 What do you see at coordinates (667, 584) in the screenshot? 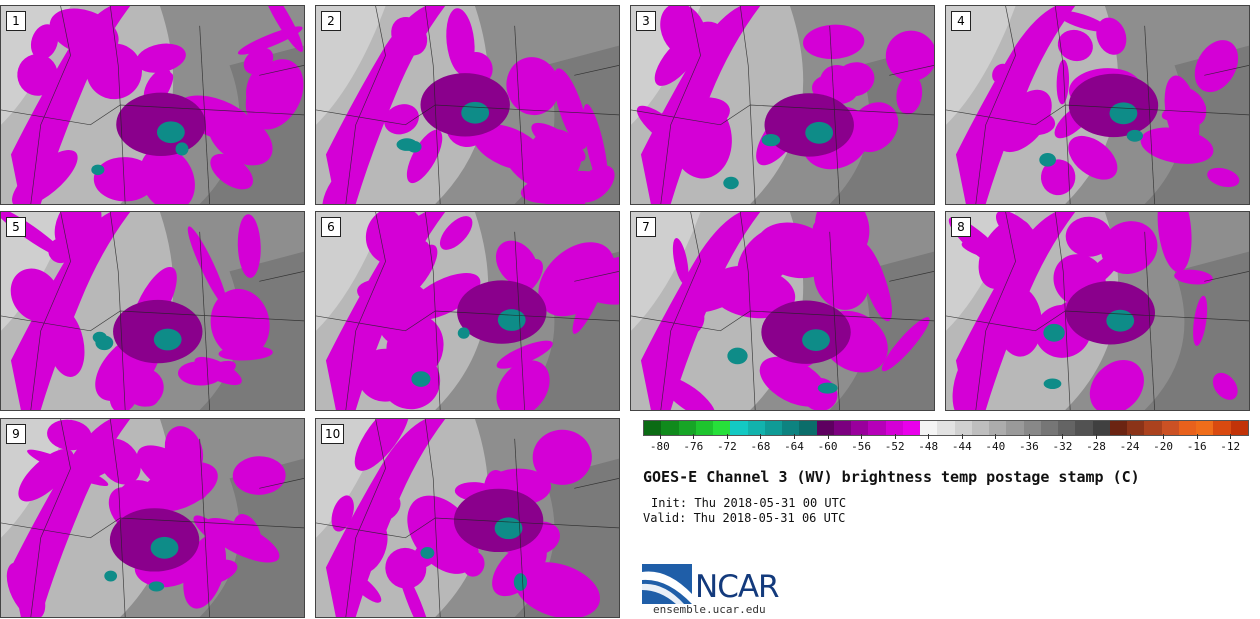
I see `ncar-logo-icon` at bounding box center [667, 584].